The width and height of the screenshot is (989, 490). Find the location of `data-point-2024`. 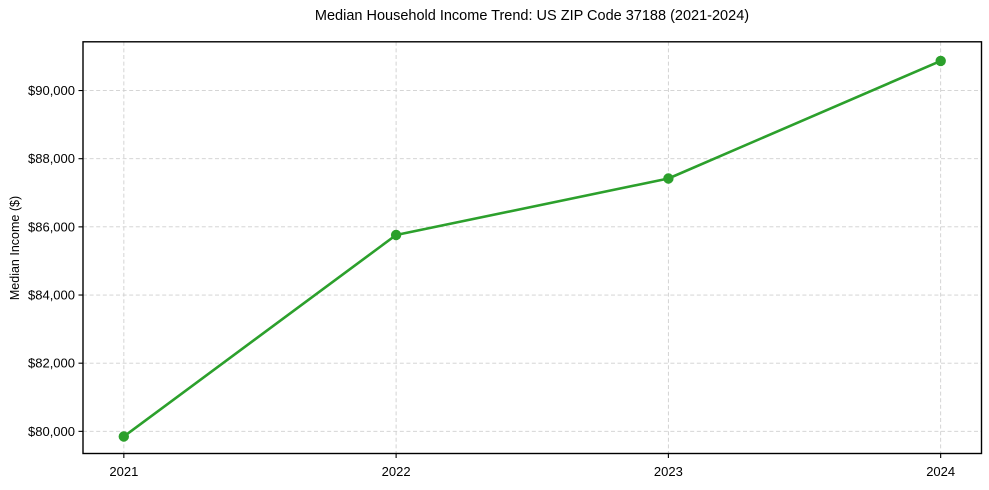

data-point-2024 is located at coordinates (940, 61).